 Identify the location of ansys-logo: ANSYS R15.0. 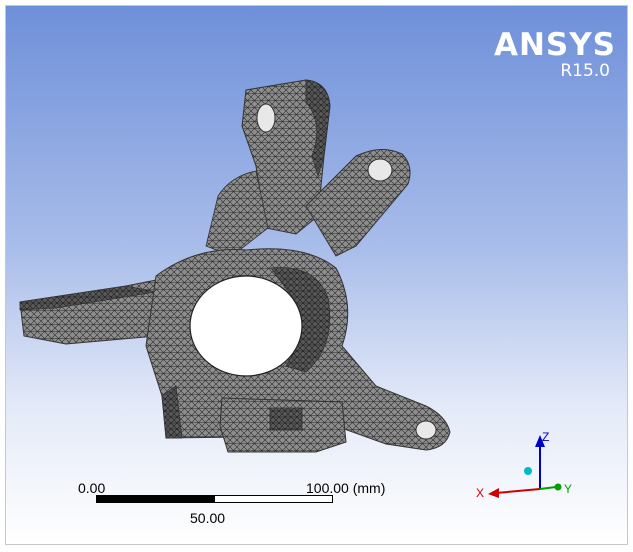
(546, 54).